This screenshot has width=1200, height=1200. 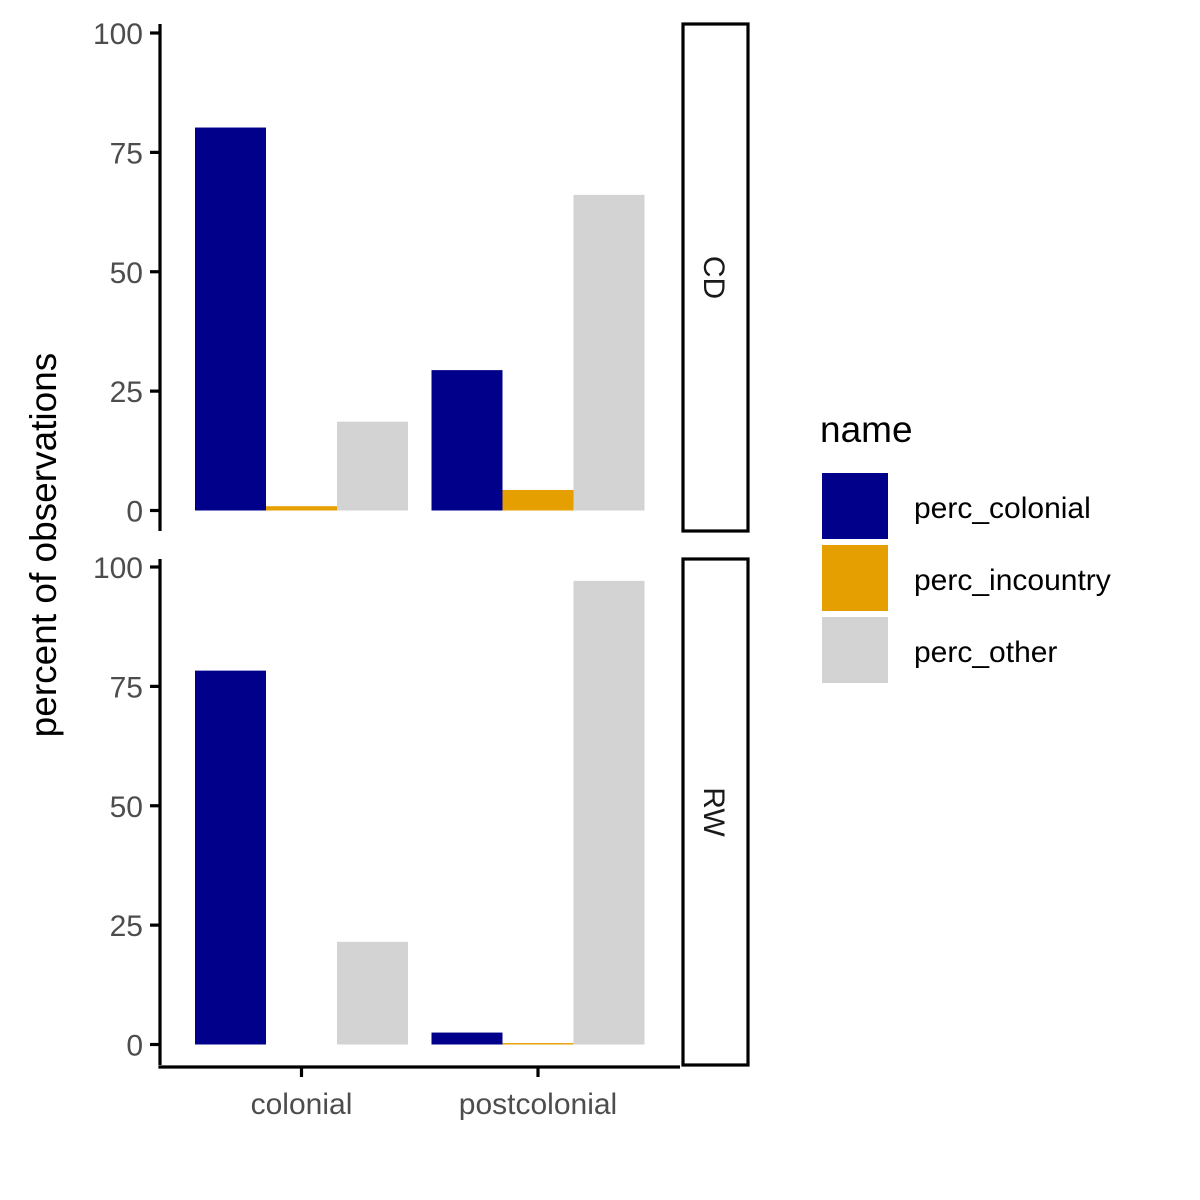 I want to click on legend-key-perc_colonial, so click(x=855, y=506).